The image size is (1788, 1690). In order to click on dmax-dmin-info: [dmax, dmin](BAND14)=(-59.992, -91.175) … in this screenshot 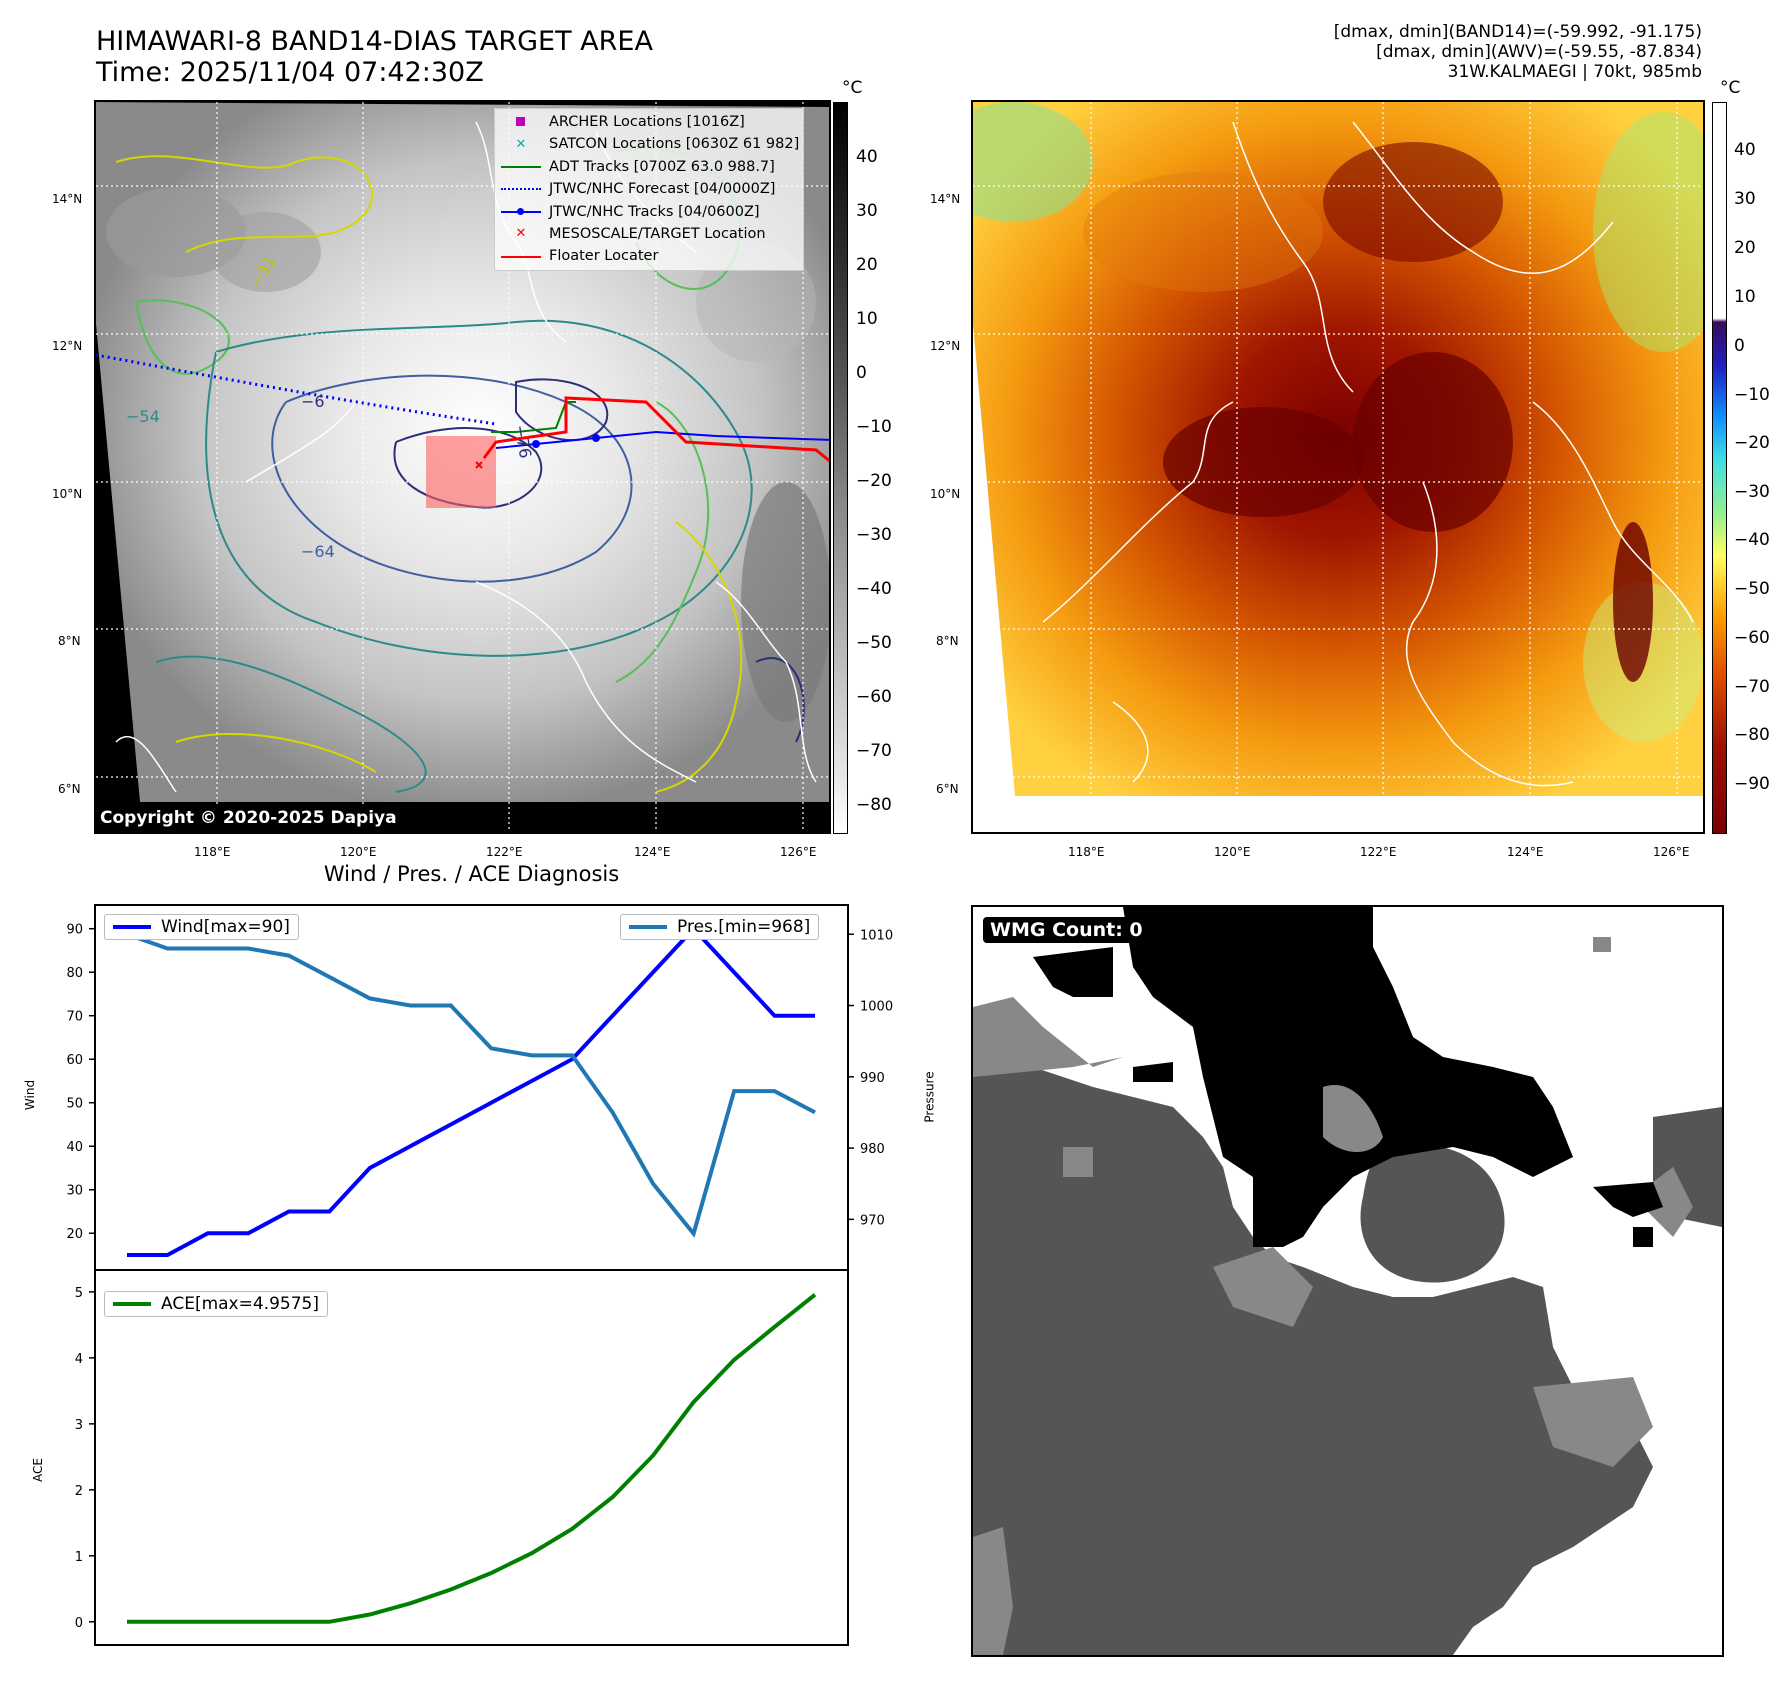, I will do `click(1518, 52)`.